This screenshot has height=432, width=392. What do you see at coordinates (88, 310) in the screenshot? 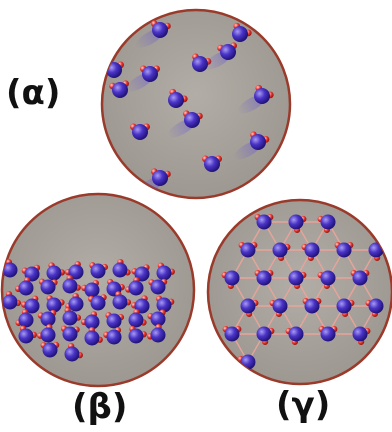
I see `liquid-molecules` at bounding box center [88, 310].